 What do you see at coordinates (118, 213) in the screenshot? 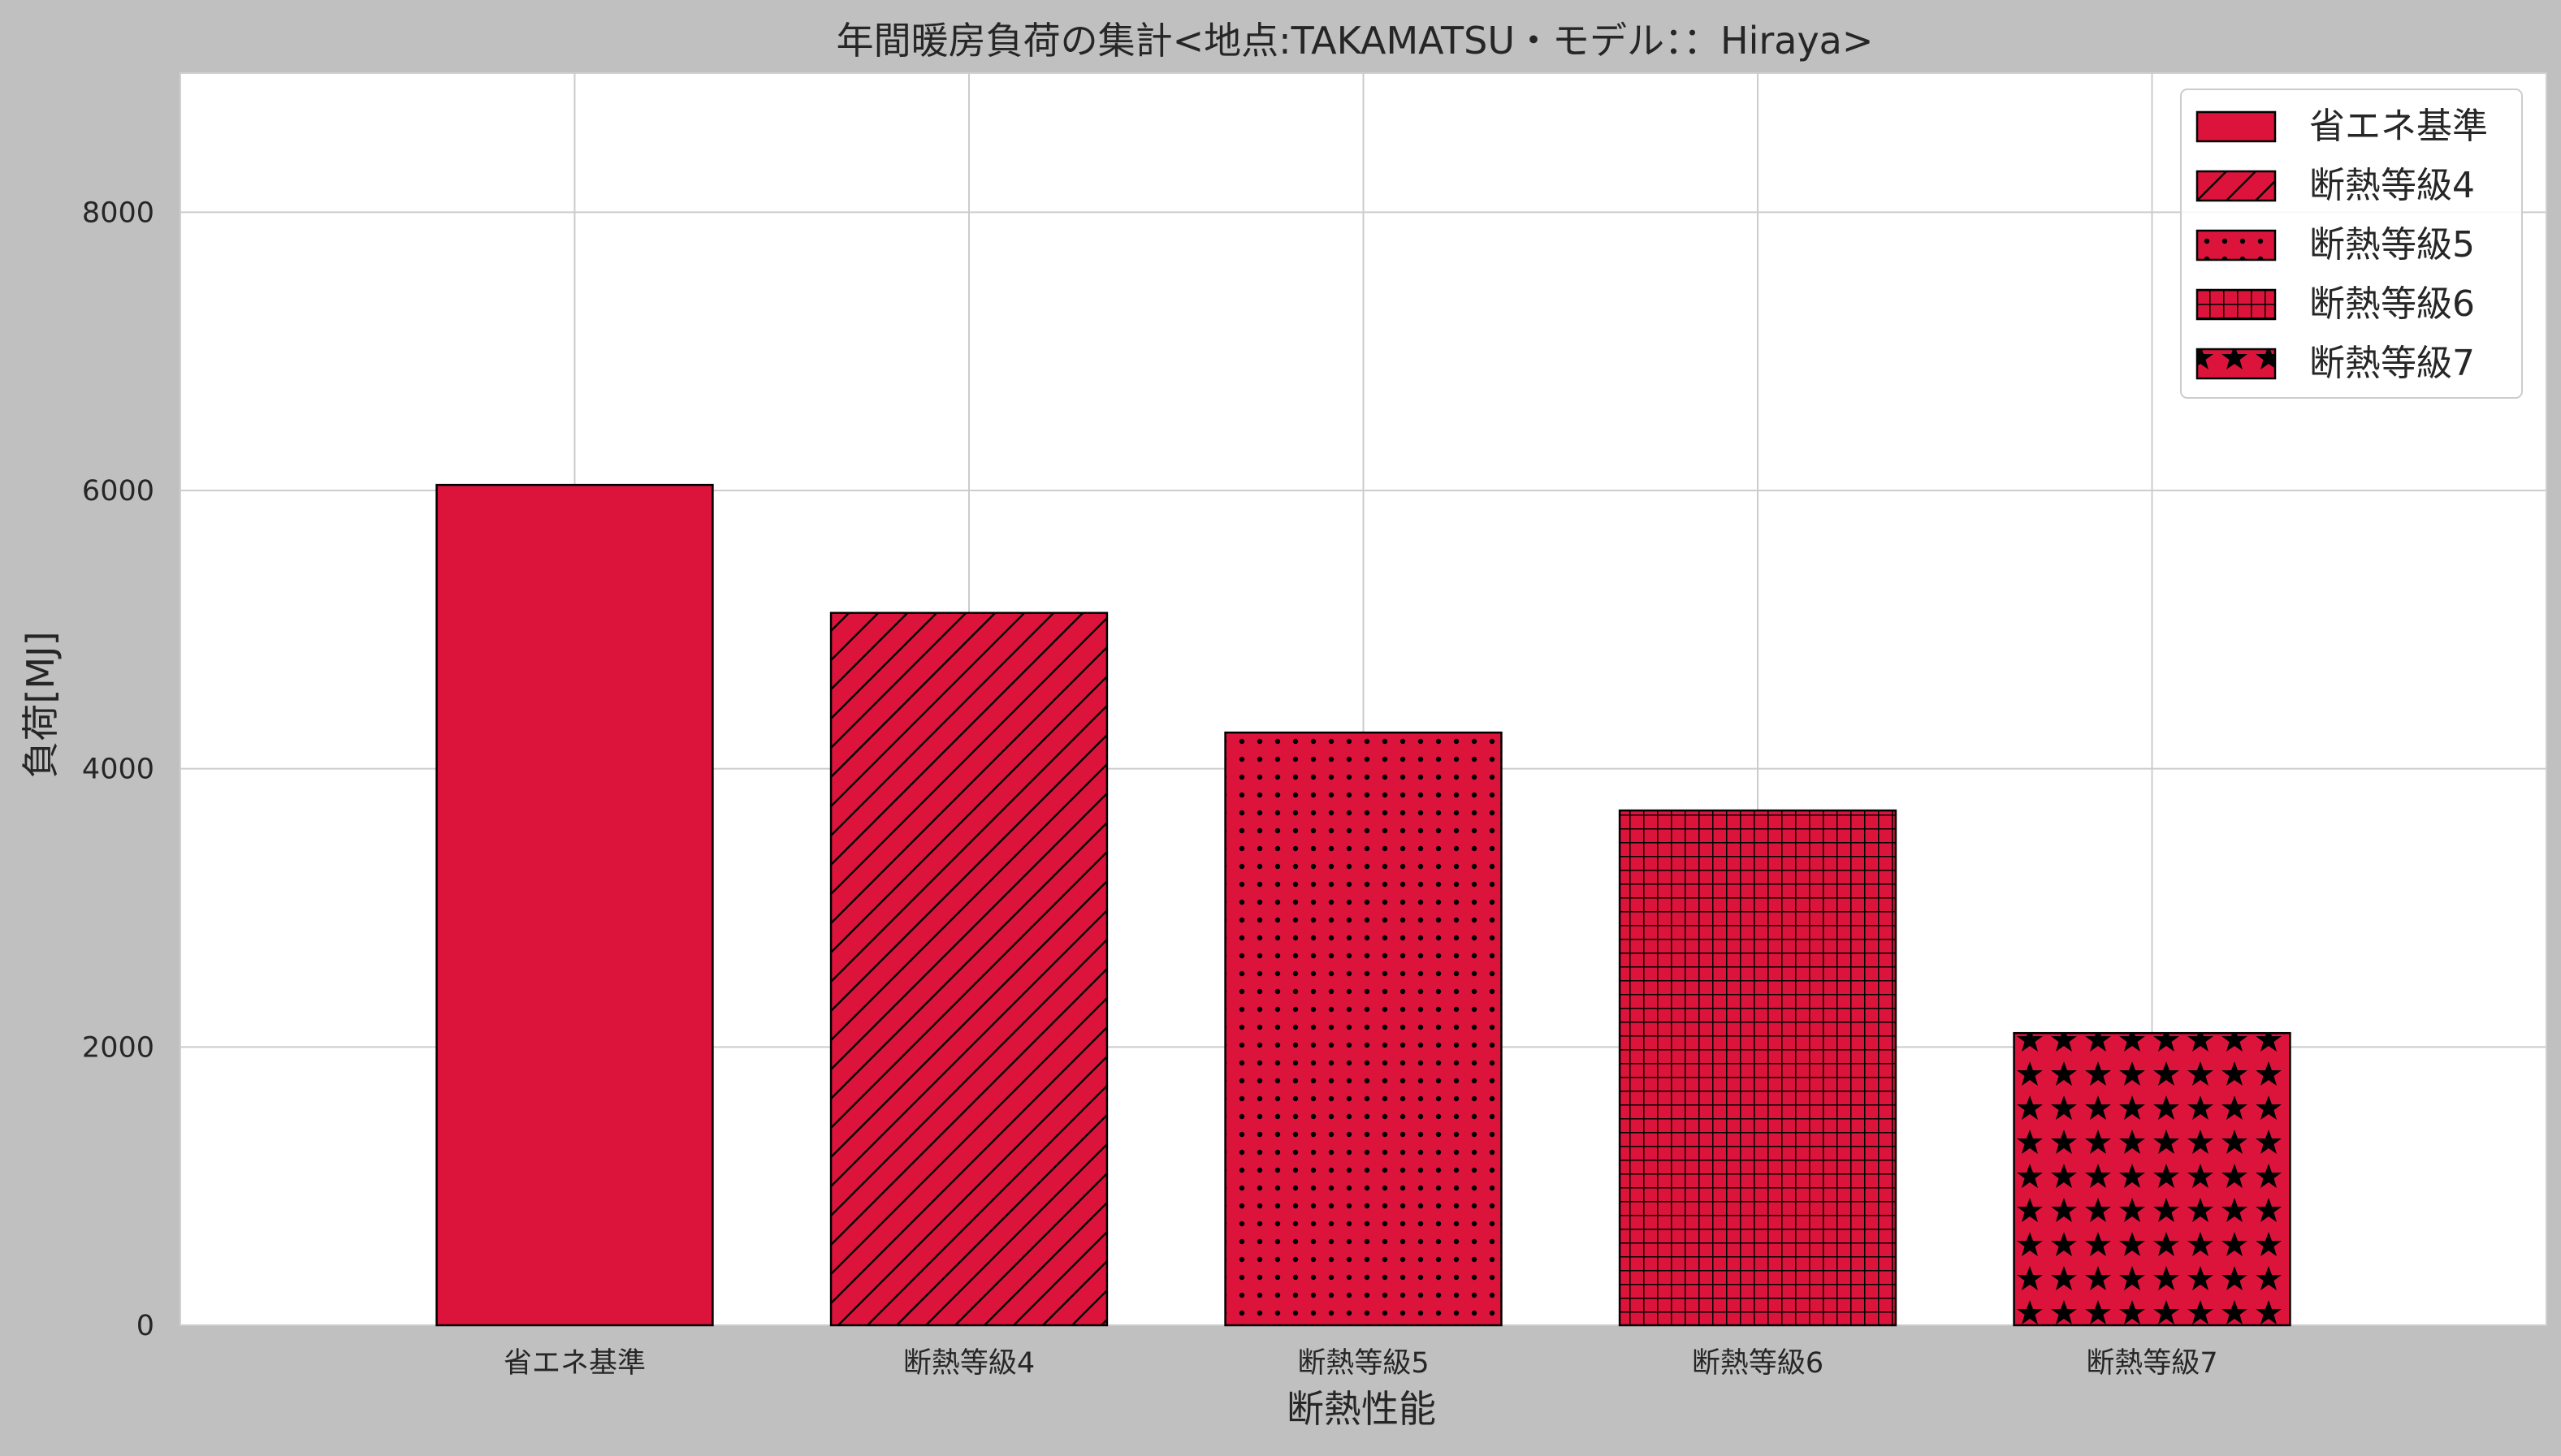
I see `y-tick-label: 8000` at bounding box center [118, 213].